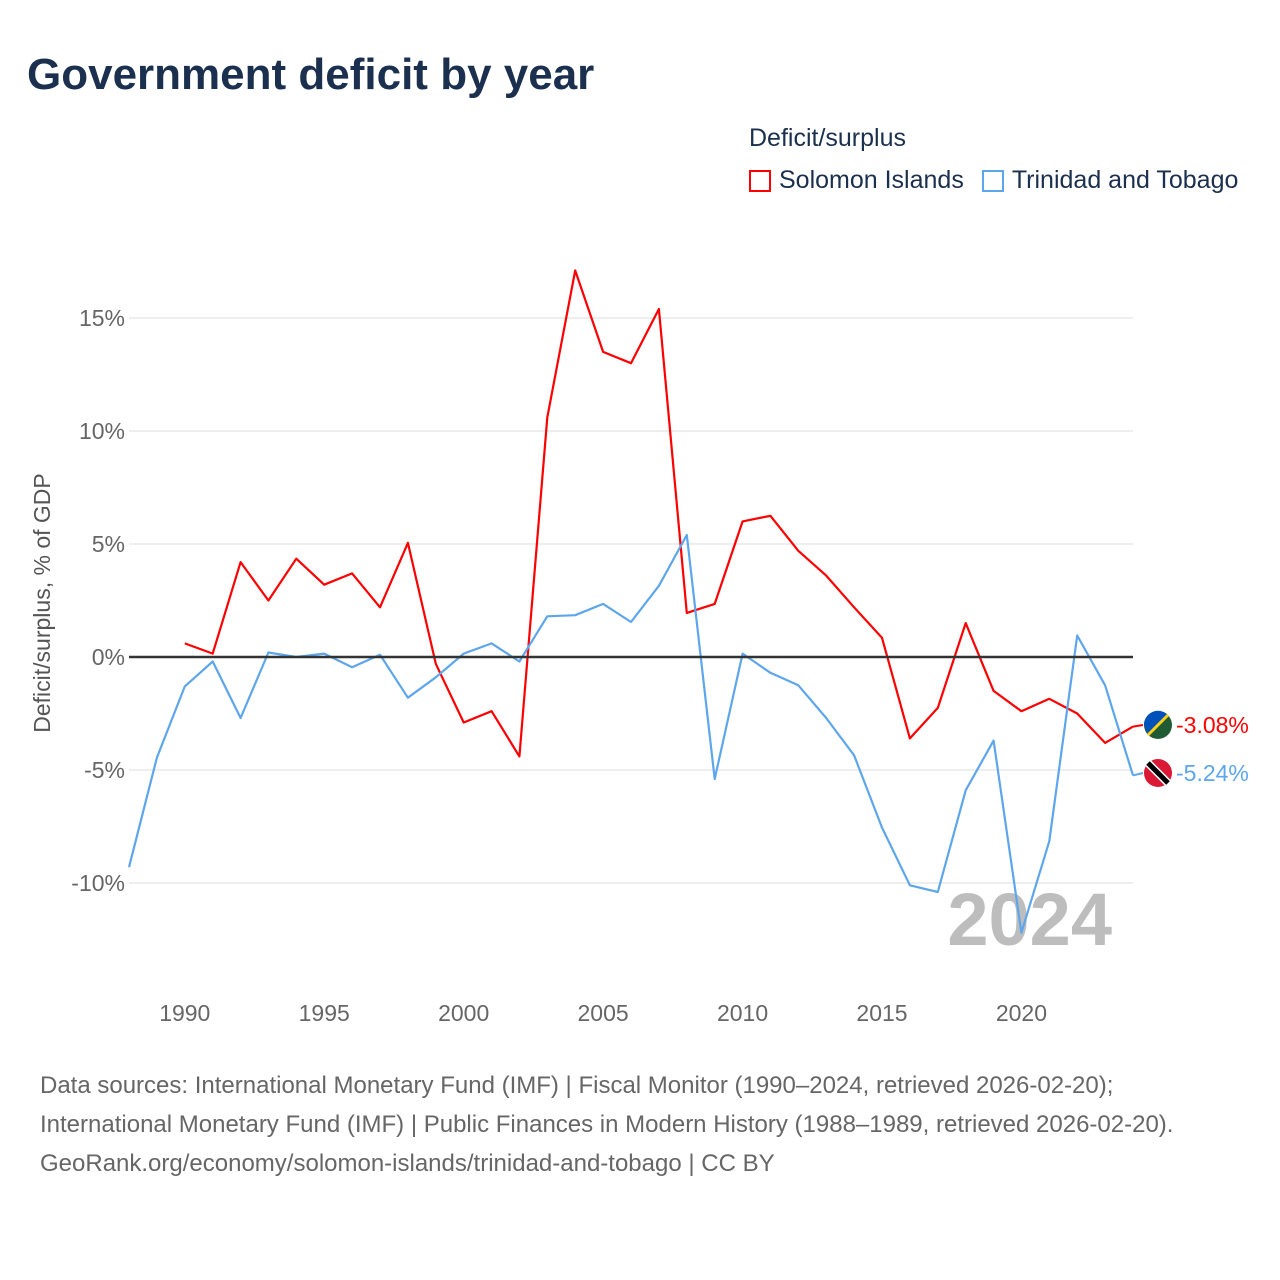  What do you see at coordinates (42, 602) in the screenshot?
I see `y-axis-label: Deficit/surplus, % of GDP` at bounding box center [42, 602].